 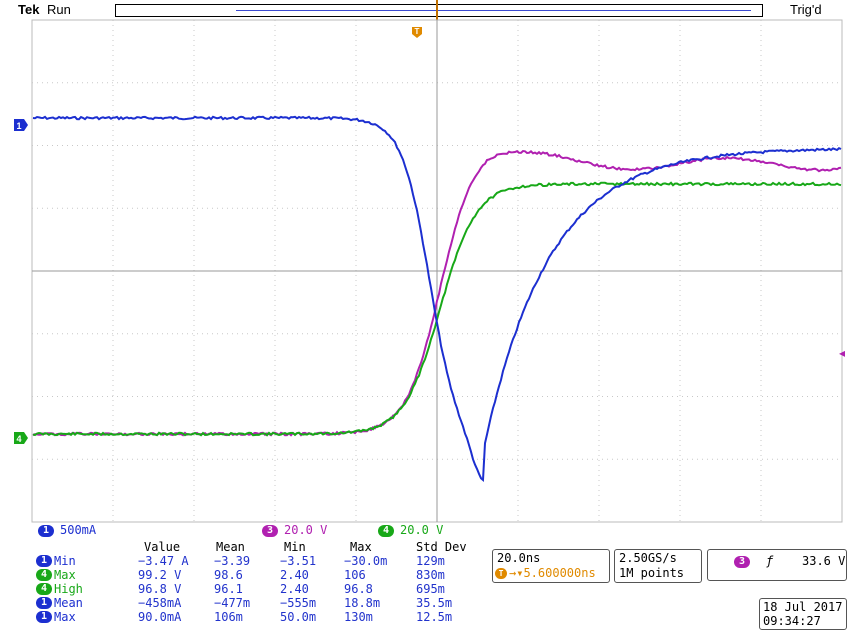 I want to click on ch4-scale-value: 20.0 V, so click(x=422, y=530).